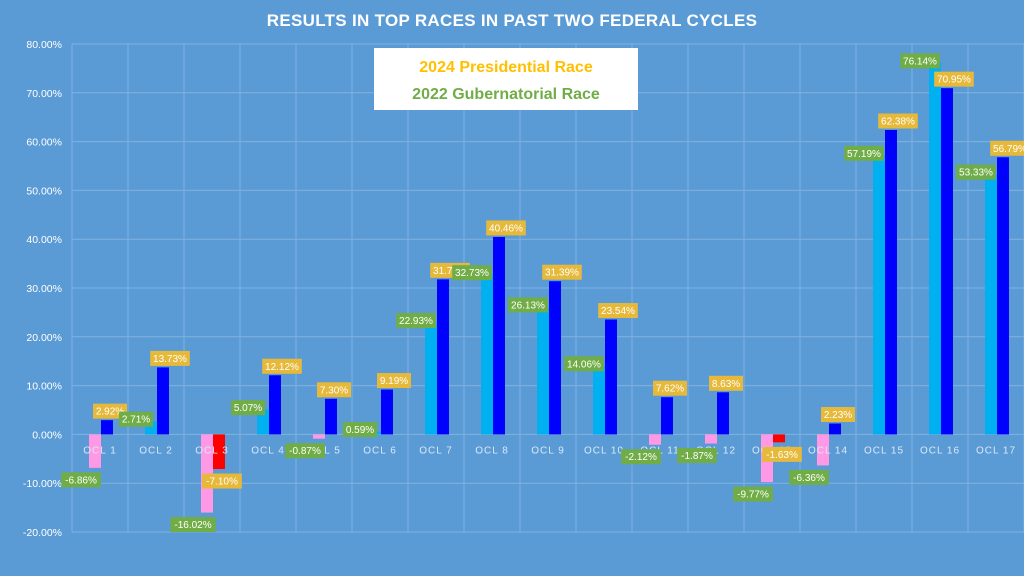  What do you see at coordinates (44, 387) in the screenshot?
I see `y-tick-label: 10.00%` at bounding box center [44, 387].